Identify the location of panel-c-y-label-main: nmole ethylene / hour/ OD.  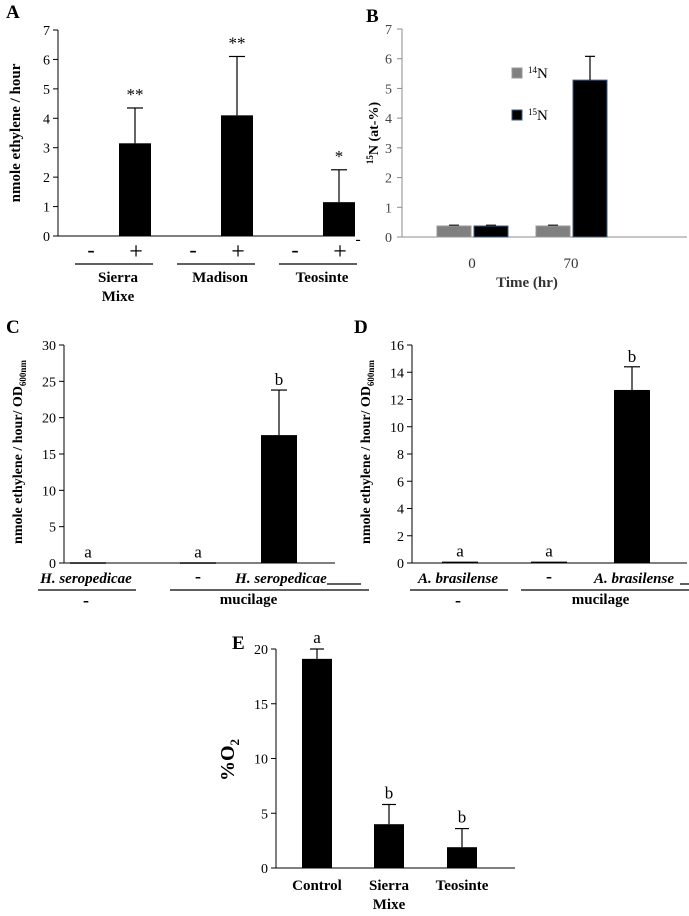
(18, 465).